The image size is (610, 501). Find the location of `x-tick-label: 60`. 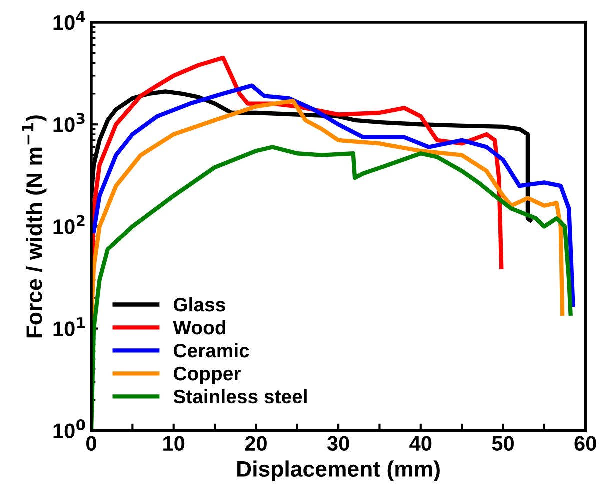

x-tick-label: 60 is located at coordinates (585, 444).